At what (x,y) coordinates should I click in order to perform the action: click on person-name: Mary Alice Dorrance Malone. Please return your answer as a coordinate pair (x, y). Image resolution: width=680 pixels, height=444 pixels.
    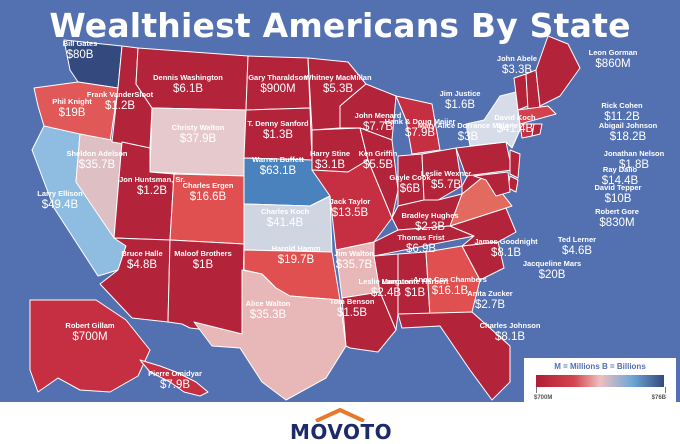
    Looking at the image, I should click on (468, 125).